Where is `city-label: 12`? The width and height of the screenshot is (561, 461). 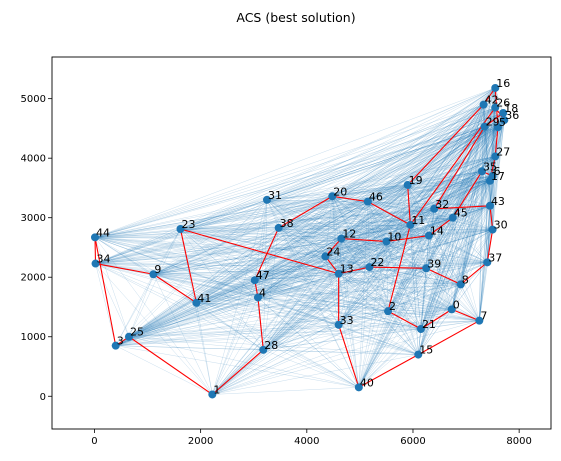 city-label: 12 is located at coordinates (349, 234).